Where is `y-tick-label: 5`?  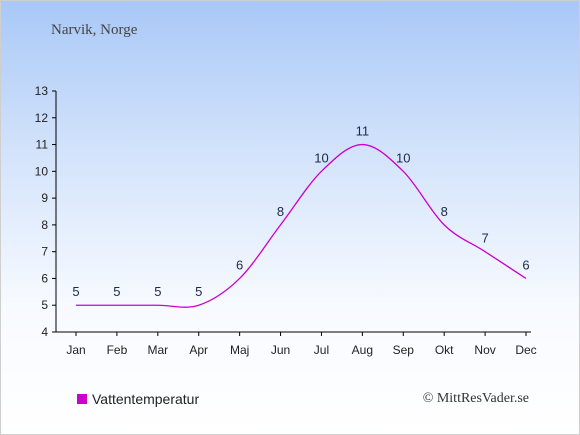 y-tick-label: 5 is located at coordinates (44, 305).